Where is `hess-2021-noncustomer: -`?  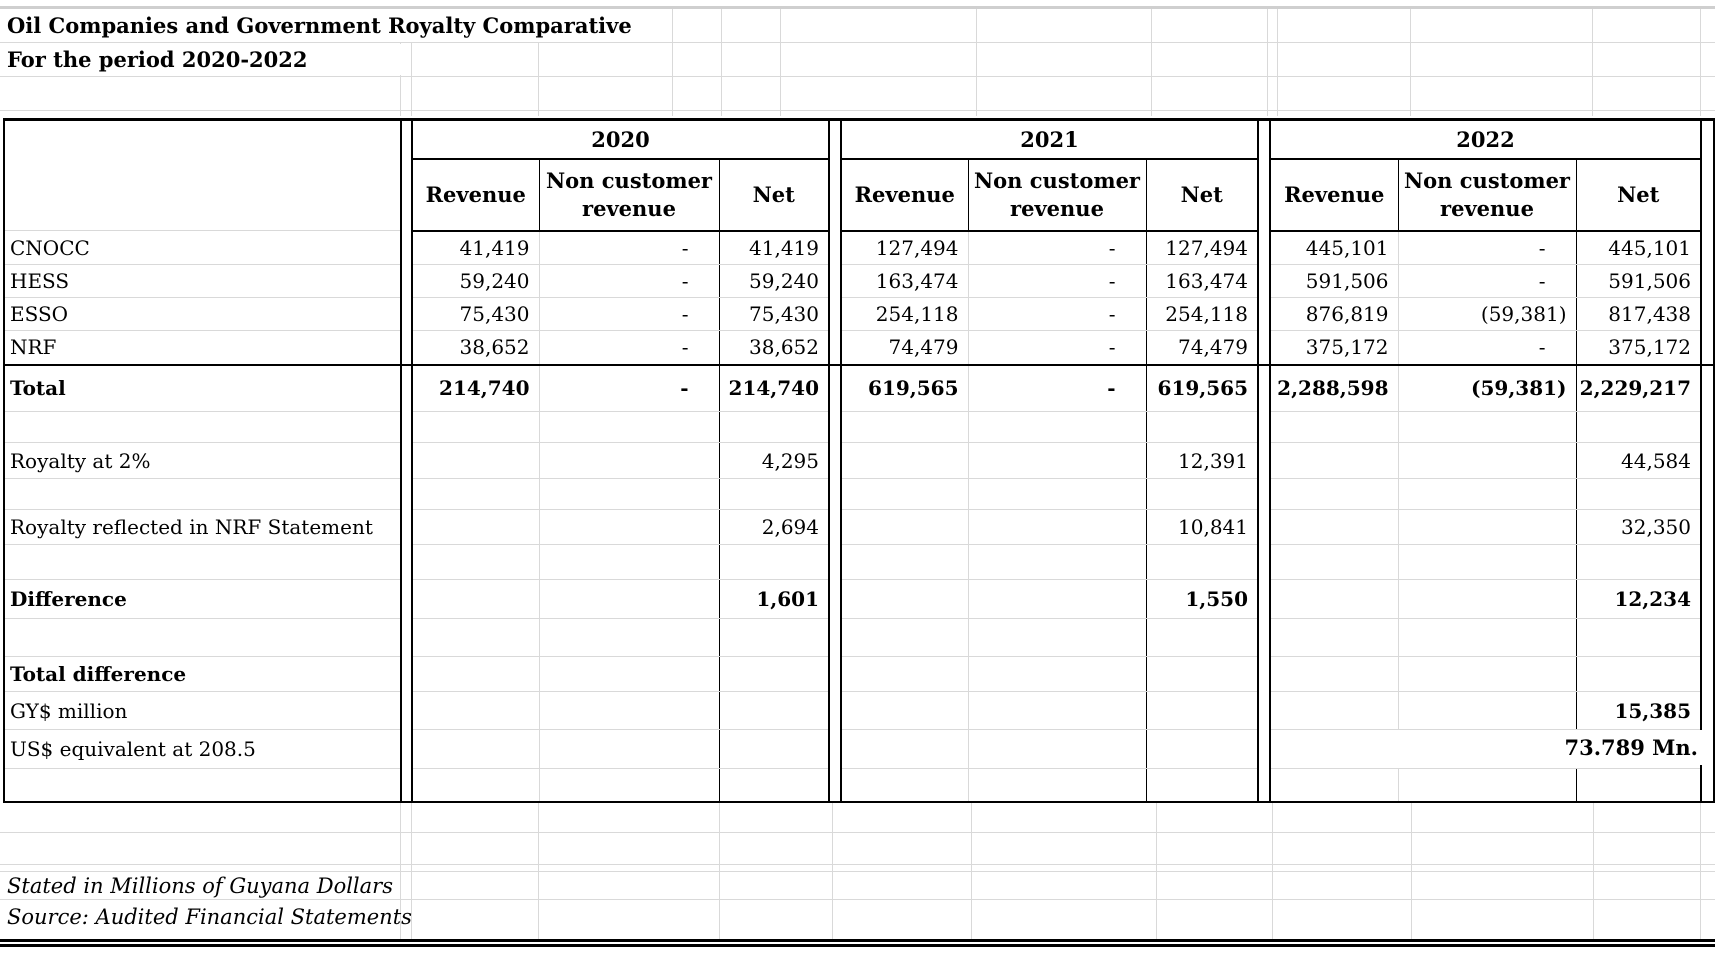 hess-2021-noncustomer: - is located at coordinates (1056, 281).